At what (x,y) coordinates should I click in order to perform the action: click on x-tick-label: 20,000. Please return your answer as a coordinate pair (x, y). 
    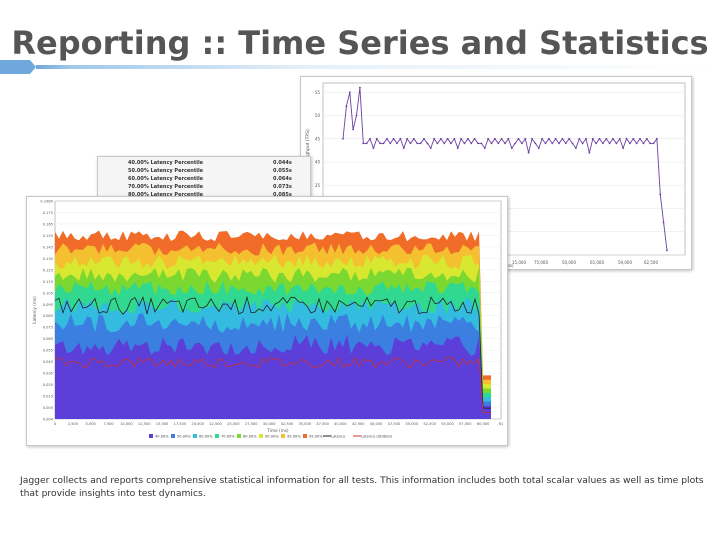
    Looking at the image, I should click on (197, 424).